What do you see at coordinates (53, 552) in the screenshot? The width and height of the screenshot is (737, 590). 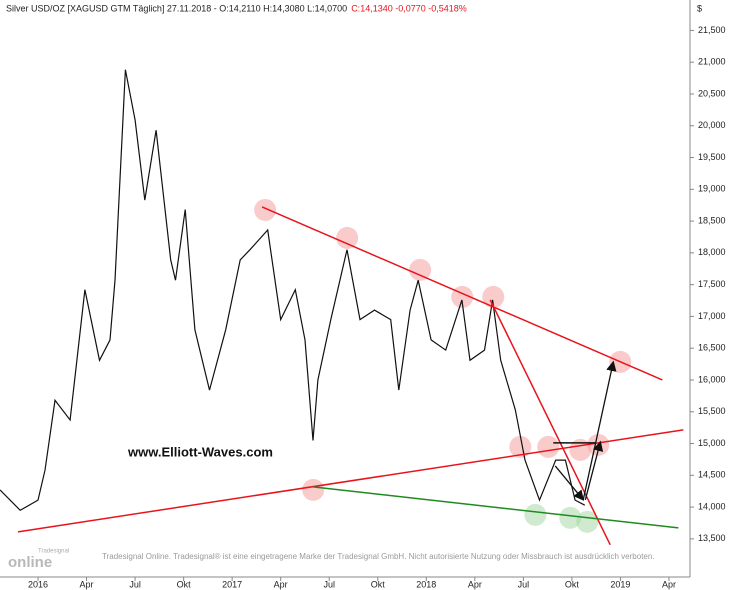 I see `logo-small: Tradesignal` at bounding box center [53, 552].